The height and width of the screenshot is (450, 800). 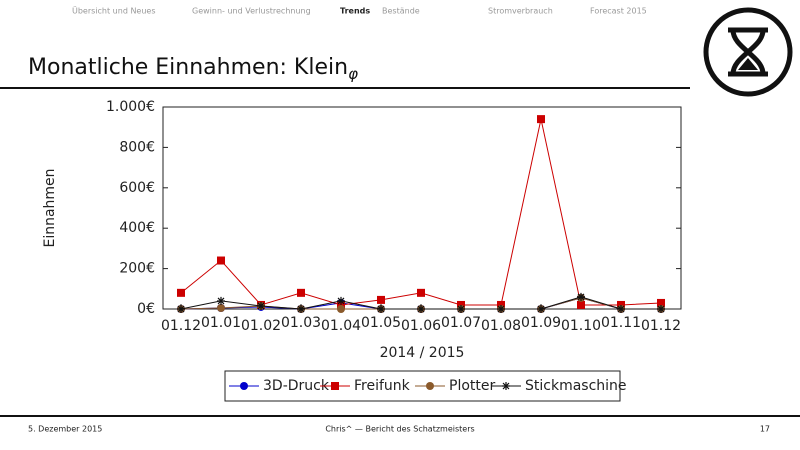 What do you see at coordinates (576, 386) in the screenshot?
I see `legend-label: Stickmaschine` at bounding box center [576, 386].